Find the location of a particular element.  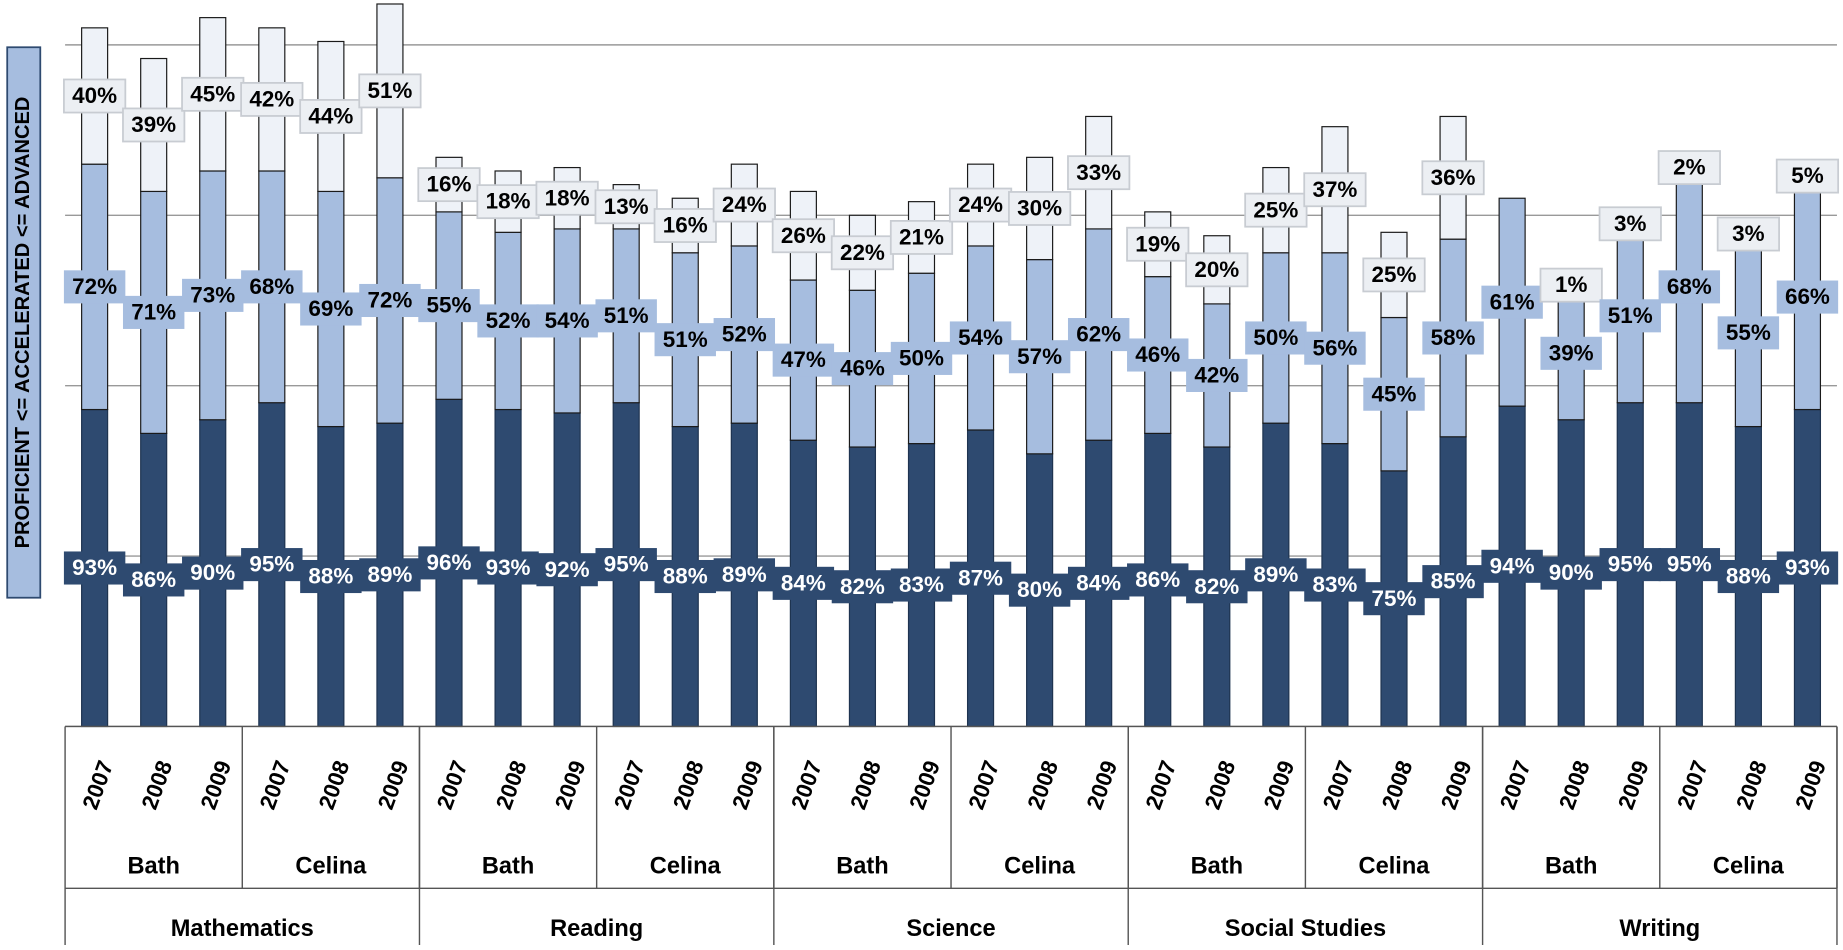

data-label: 75% is located at coordinates (1394, 598).